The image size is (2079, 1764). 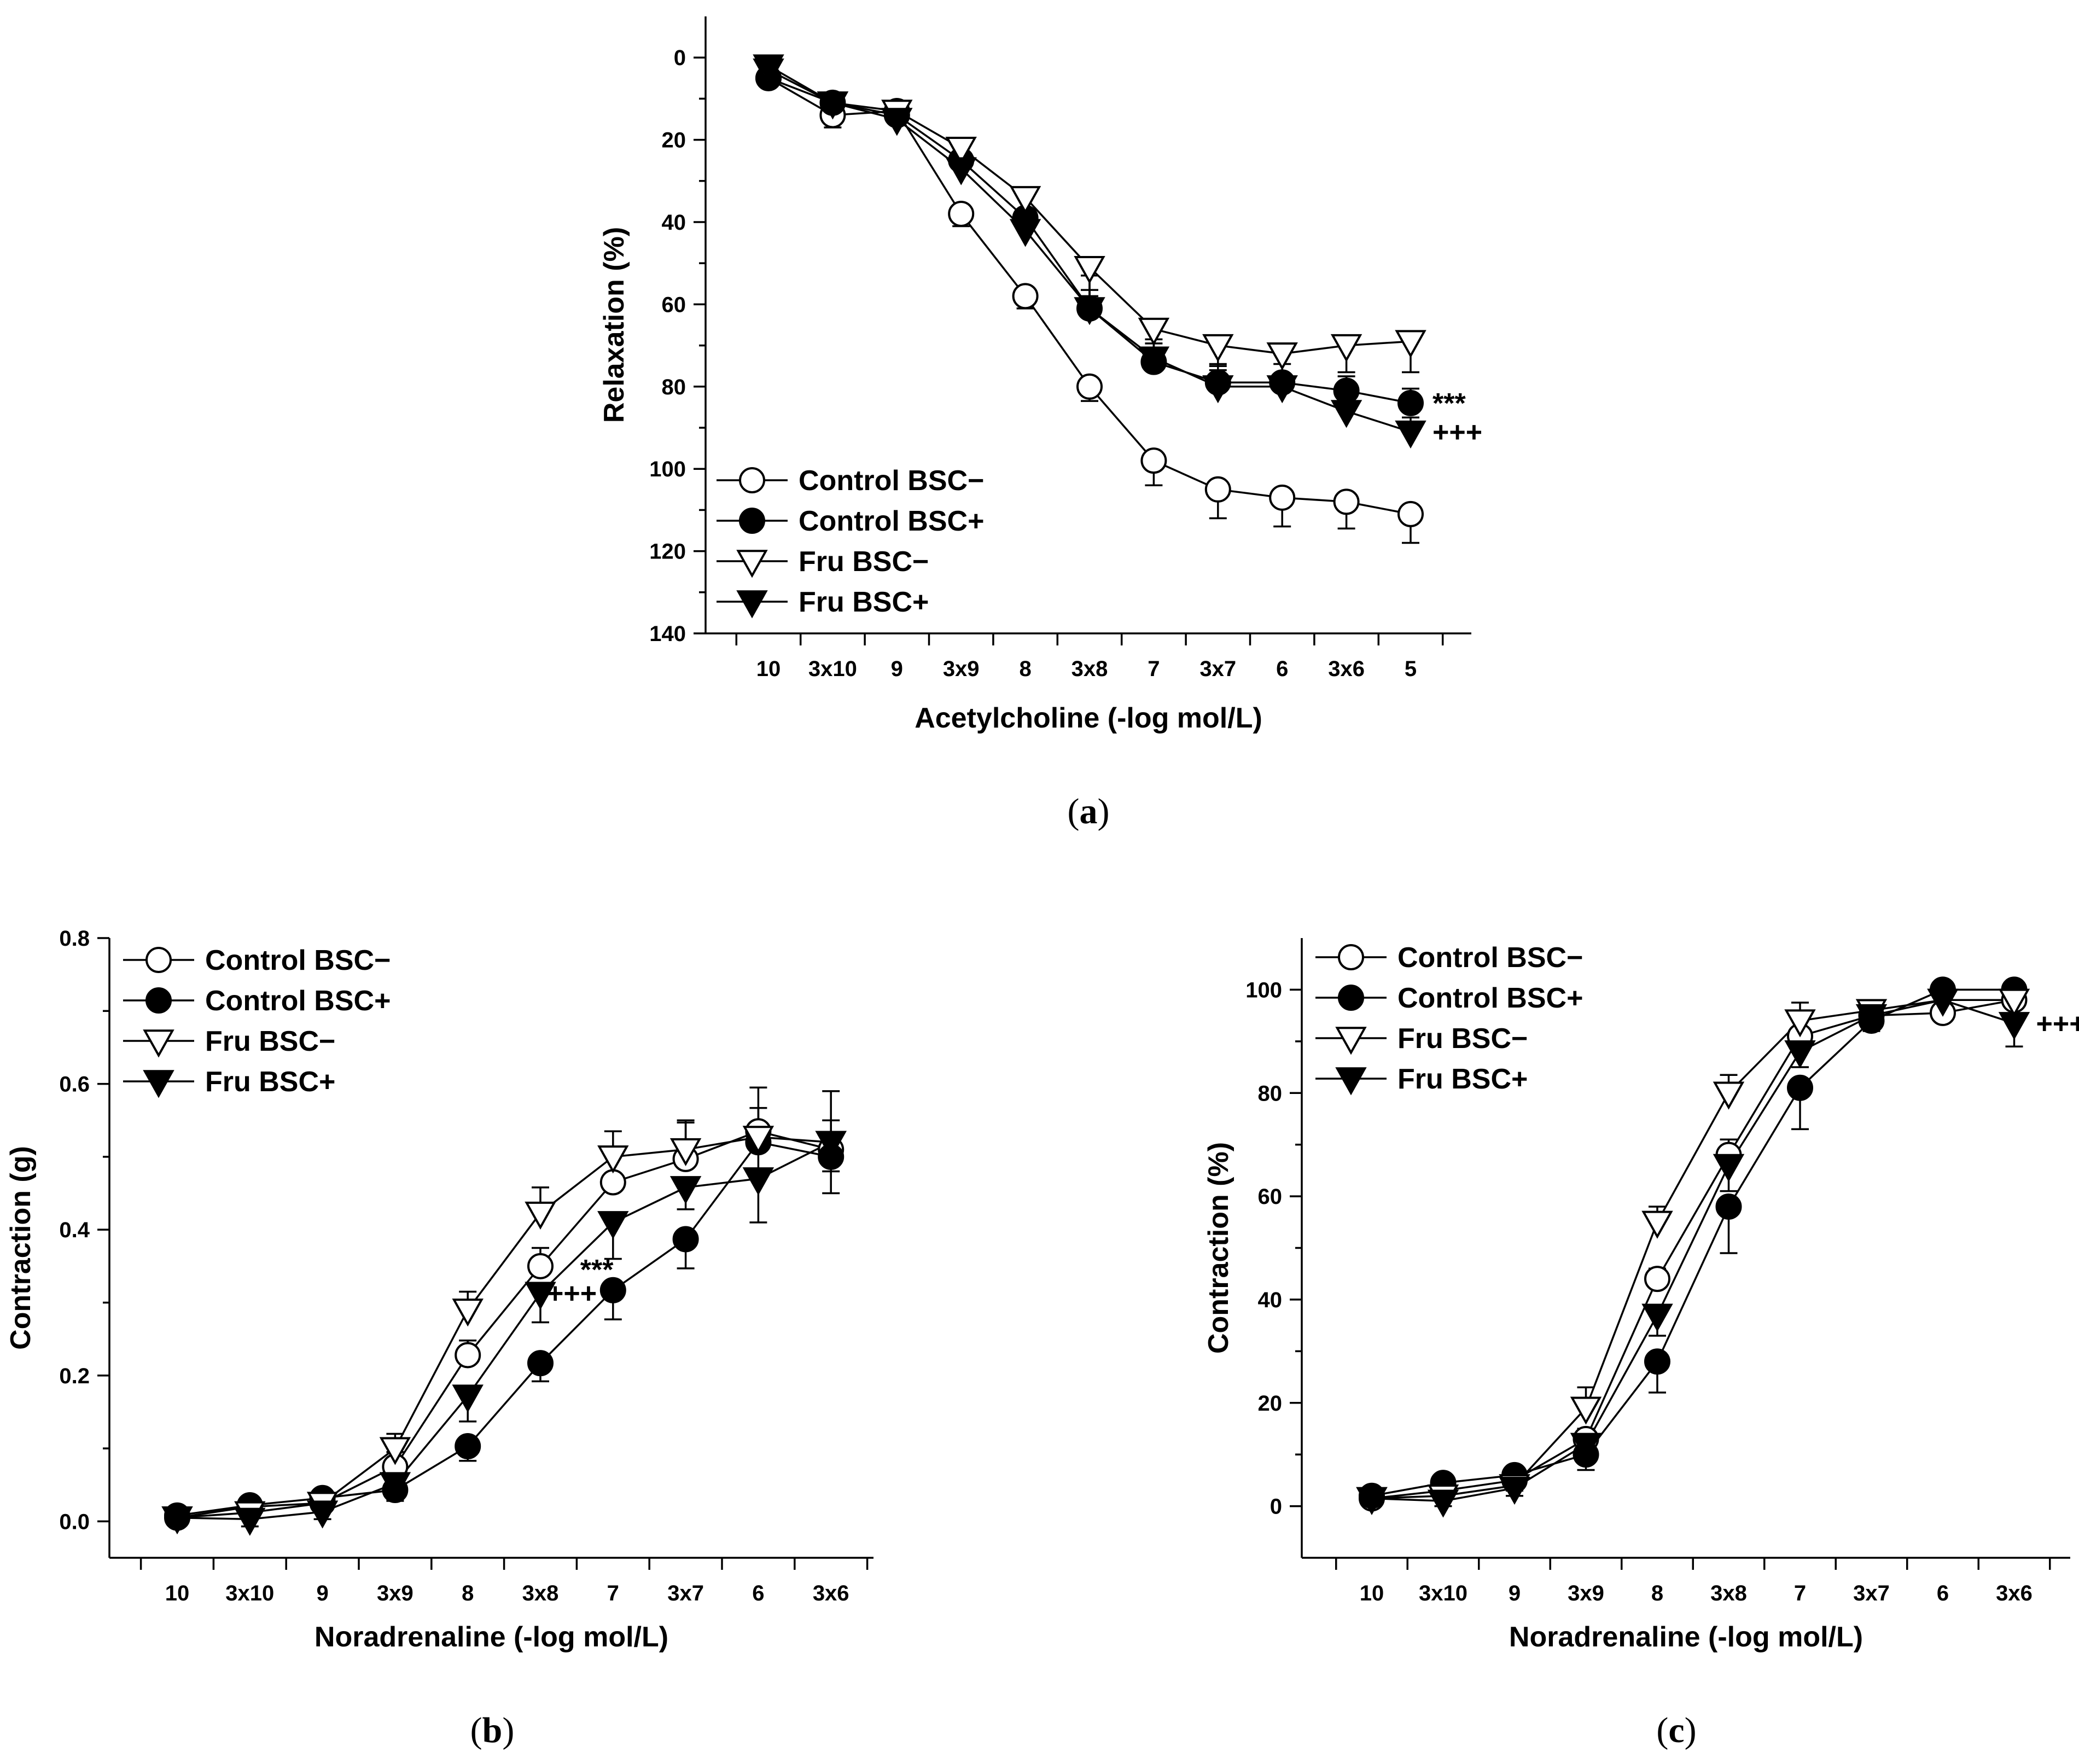 What do you see at coordinates (668, 552) in the screenshot?
I see `y-tick-label: 120` at bounding box center [668, 552].